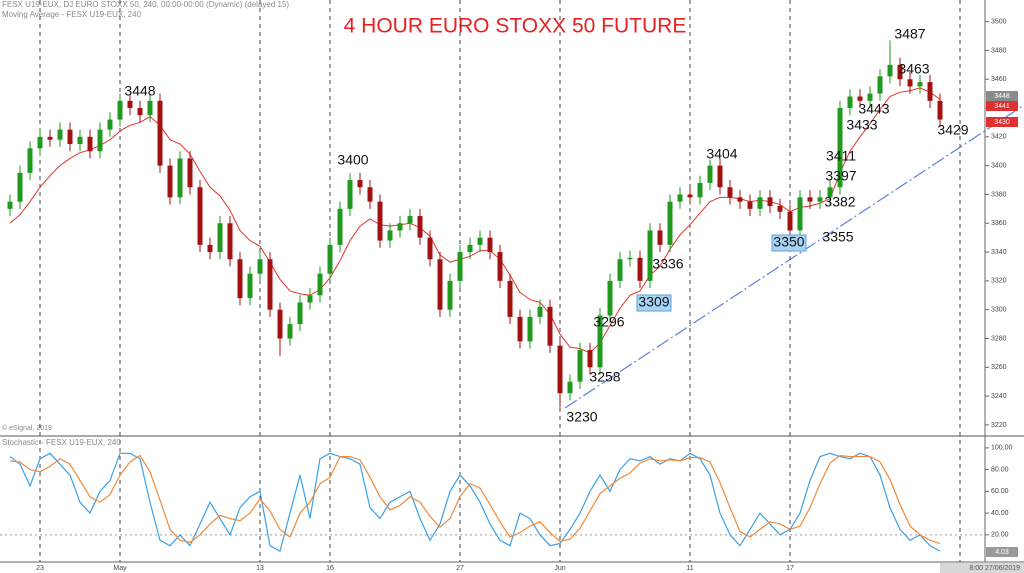  What do you see at coordinates (139, 91) in the screenshot?
I see `price-annotation: 3448` at bounding box center [139, 91].